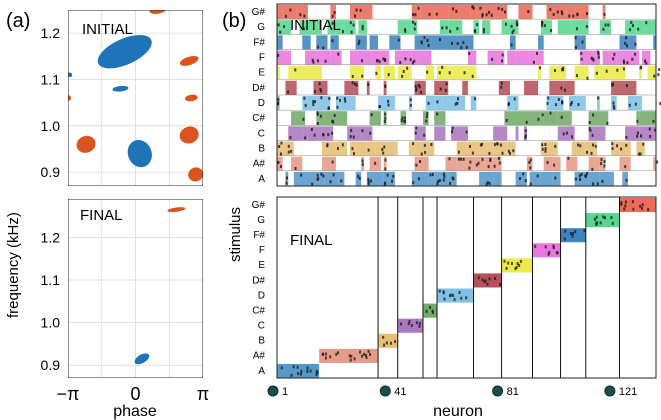  I want to click on panel-b-label: (b), so click(234, 21).